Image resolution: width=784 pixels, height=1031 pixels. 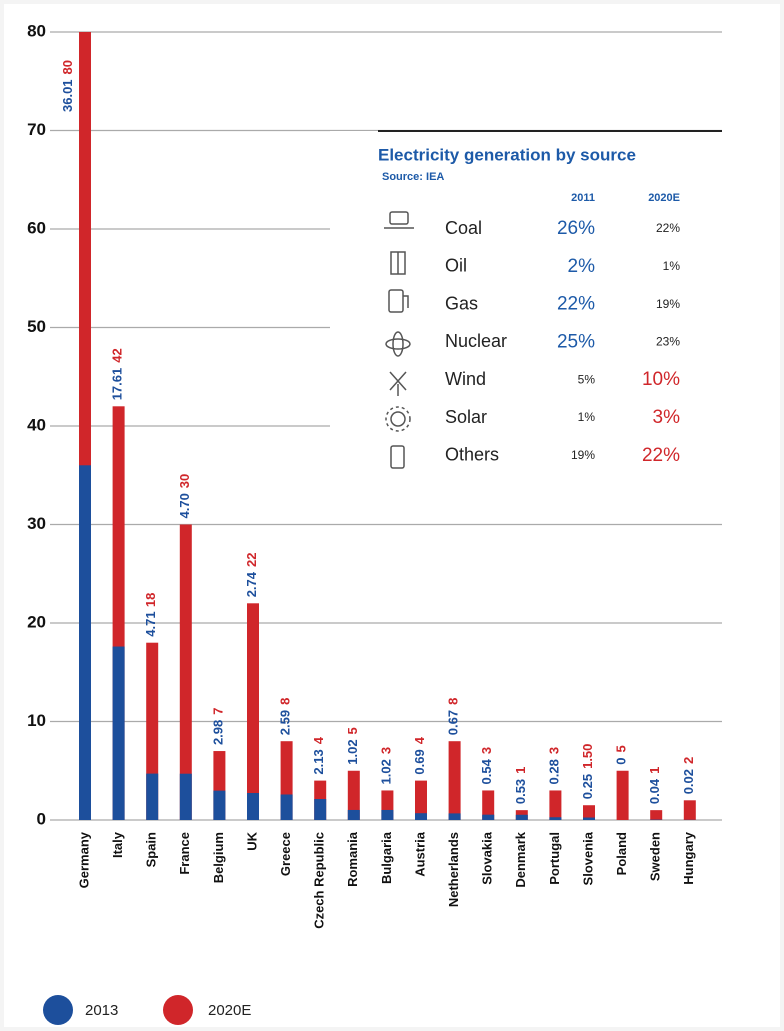 What do you see at coordinates (352, 751) in the screenshot?
I see `value-label-part: 1.02` at bounding box center [352, 751].